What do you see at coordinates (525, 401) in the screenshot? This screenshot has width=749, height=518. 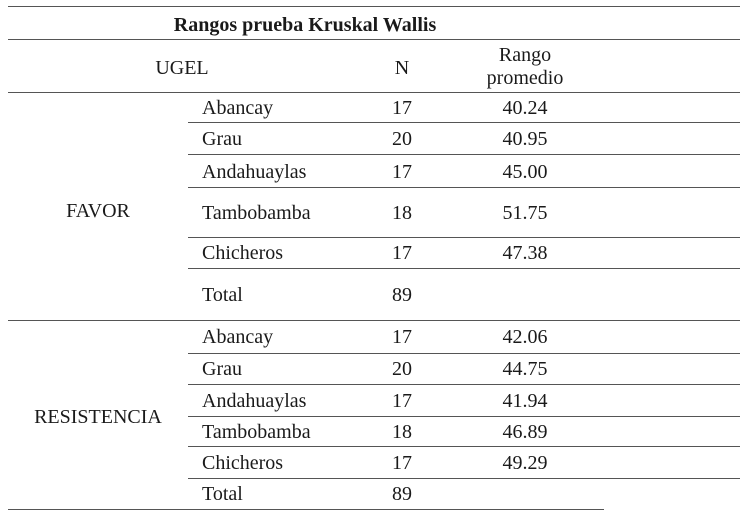 I see `row-rango: 41.94` at bounding box center [525, 401].